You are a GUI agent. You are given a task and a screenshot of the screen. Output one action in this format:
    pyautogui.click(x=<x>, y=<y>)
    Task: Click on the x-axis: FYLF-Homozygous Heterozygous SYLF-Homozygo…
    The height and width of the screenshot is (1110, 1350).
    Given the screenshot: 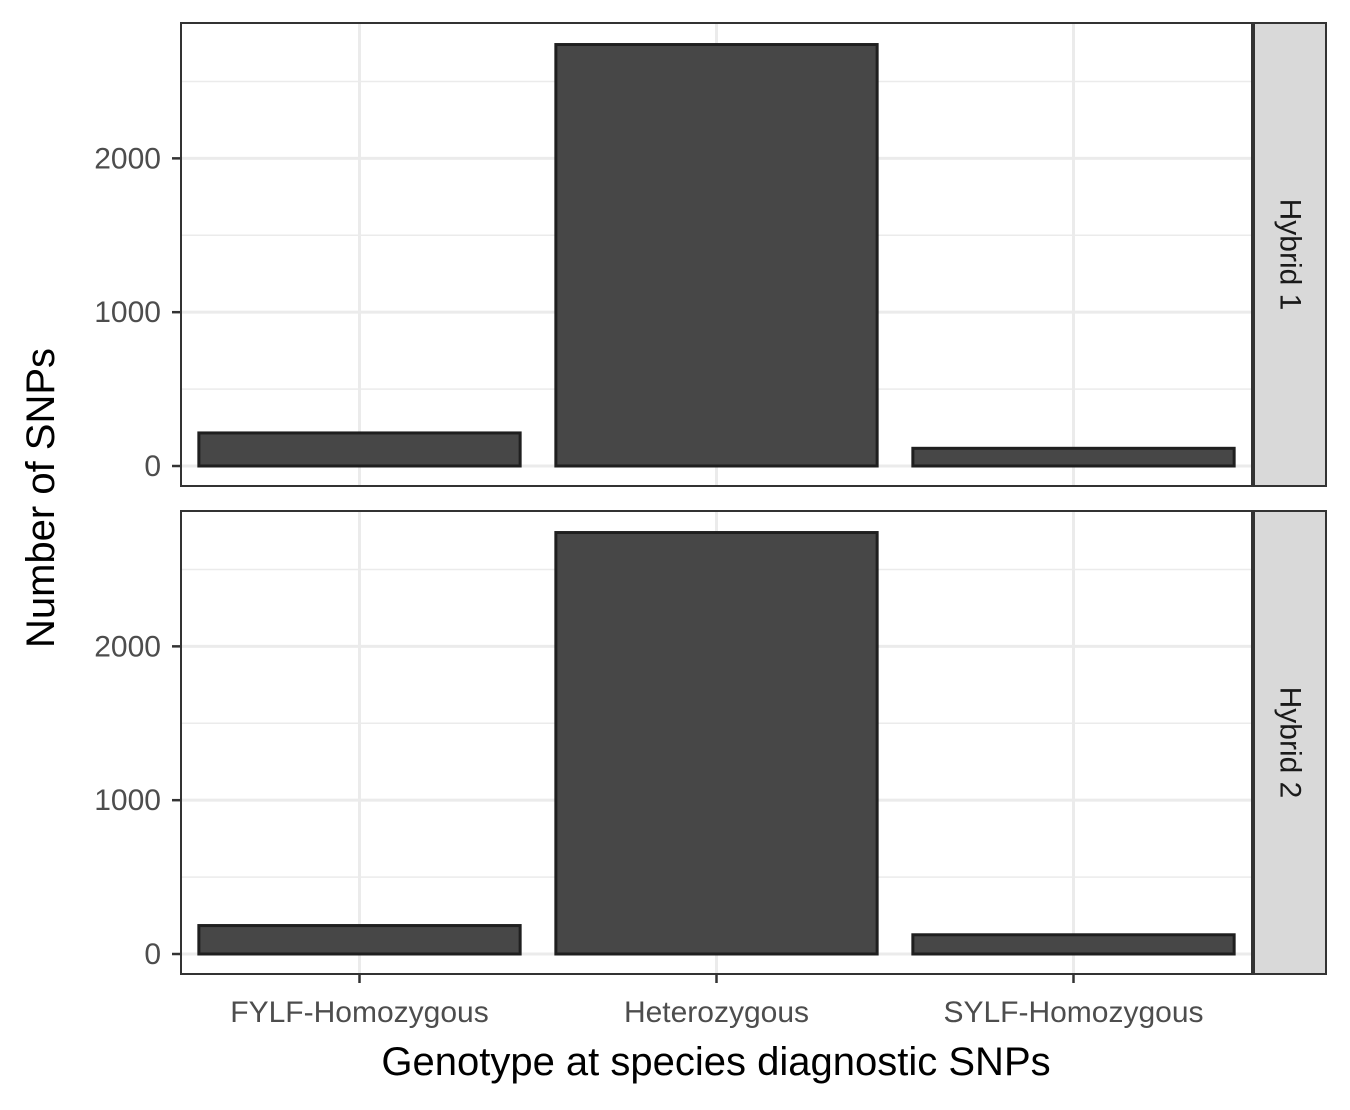 What is the action you would take?
    pyautogui.click(x=717, y=1001)
    